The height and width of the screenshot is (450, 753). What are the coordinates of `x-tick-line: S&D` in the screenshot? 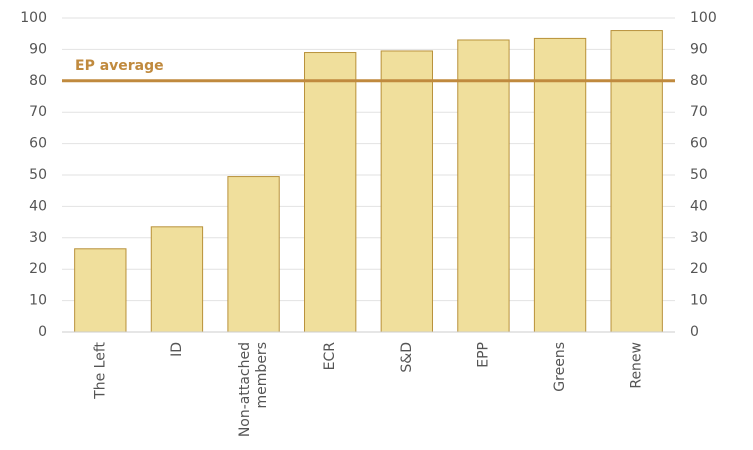 It's located at (407, 357).